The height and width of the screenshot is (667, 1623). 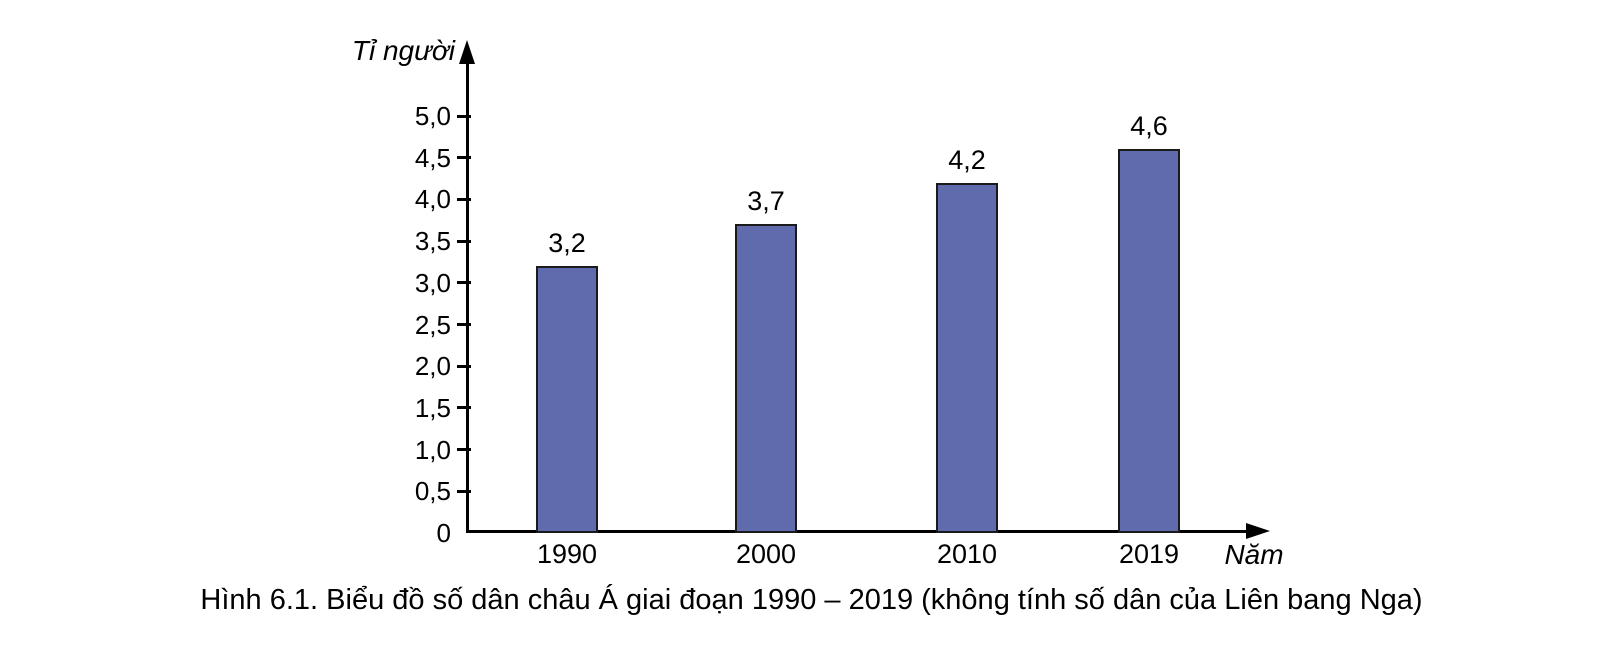 I want to click on x-axis-line, so click(x=857, y=531).